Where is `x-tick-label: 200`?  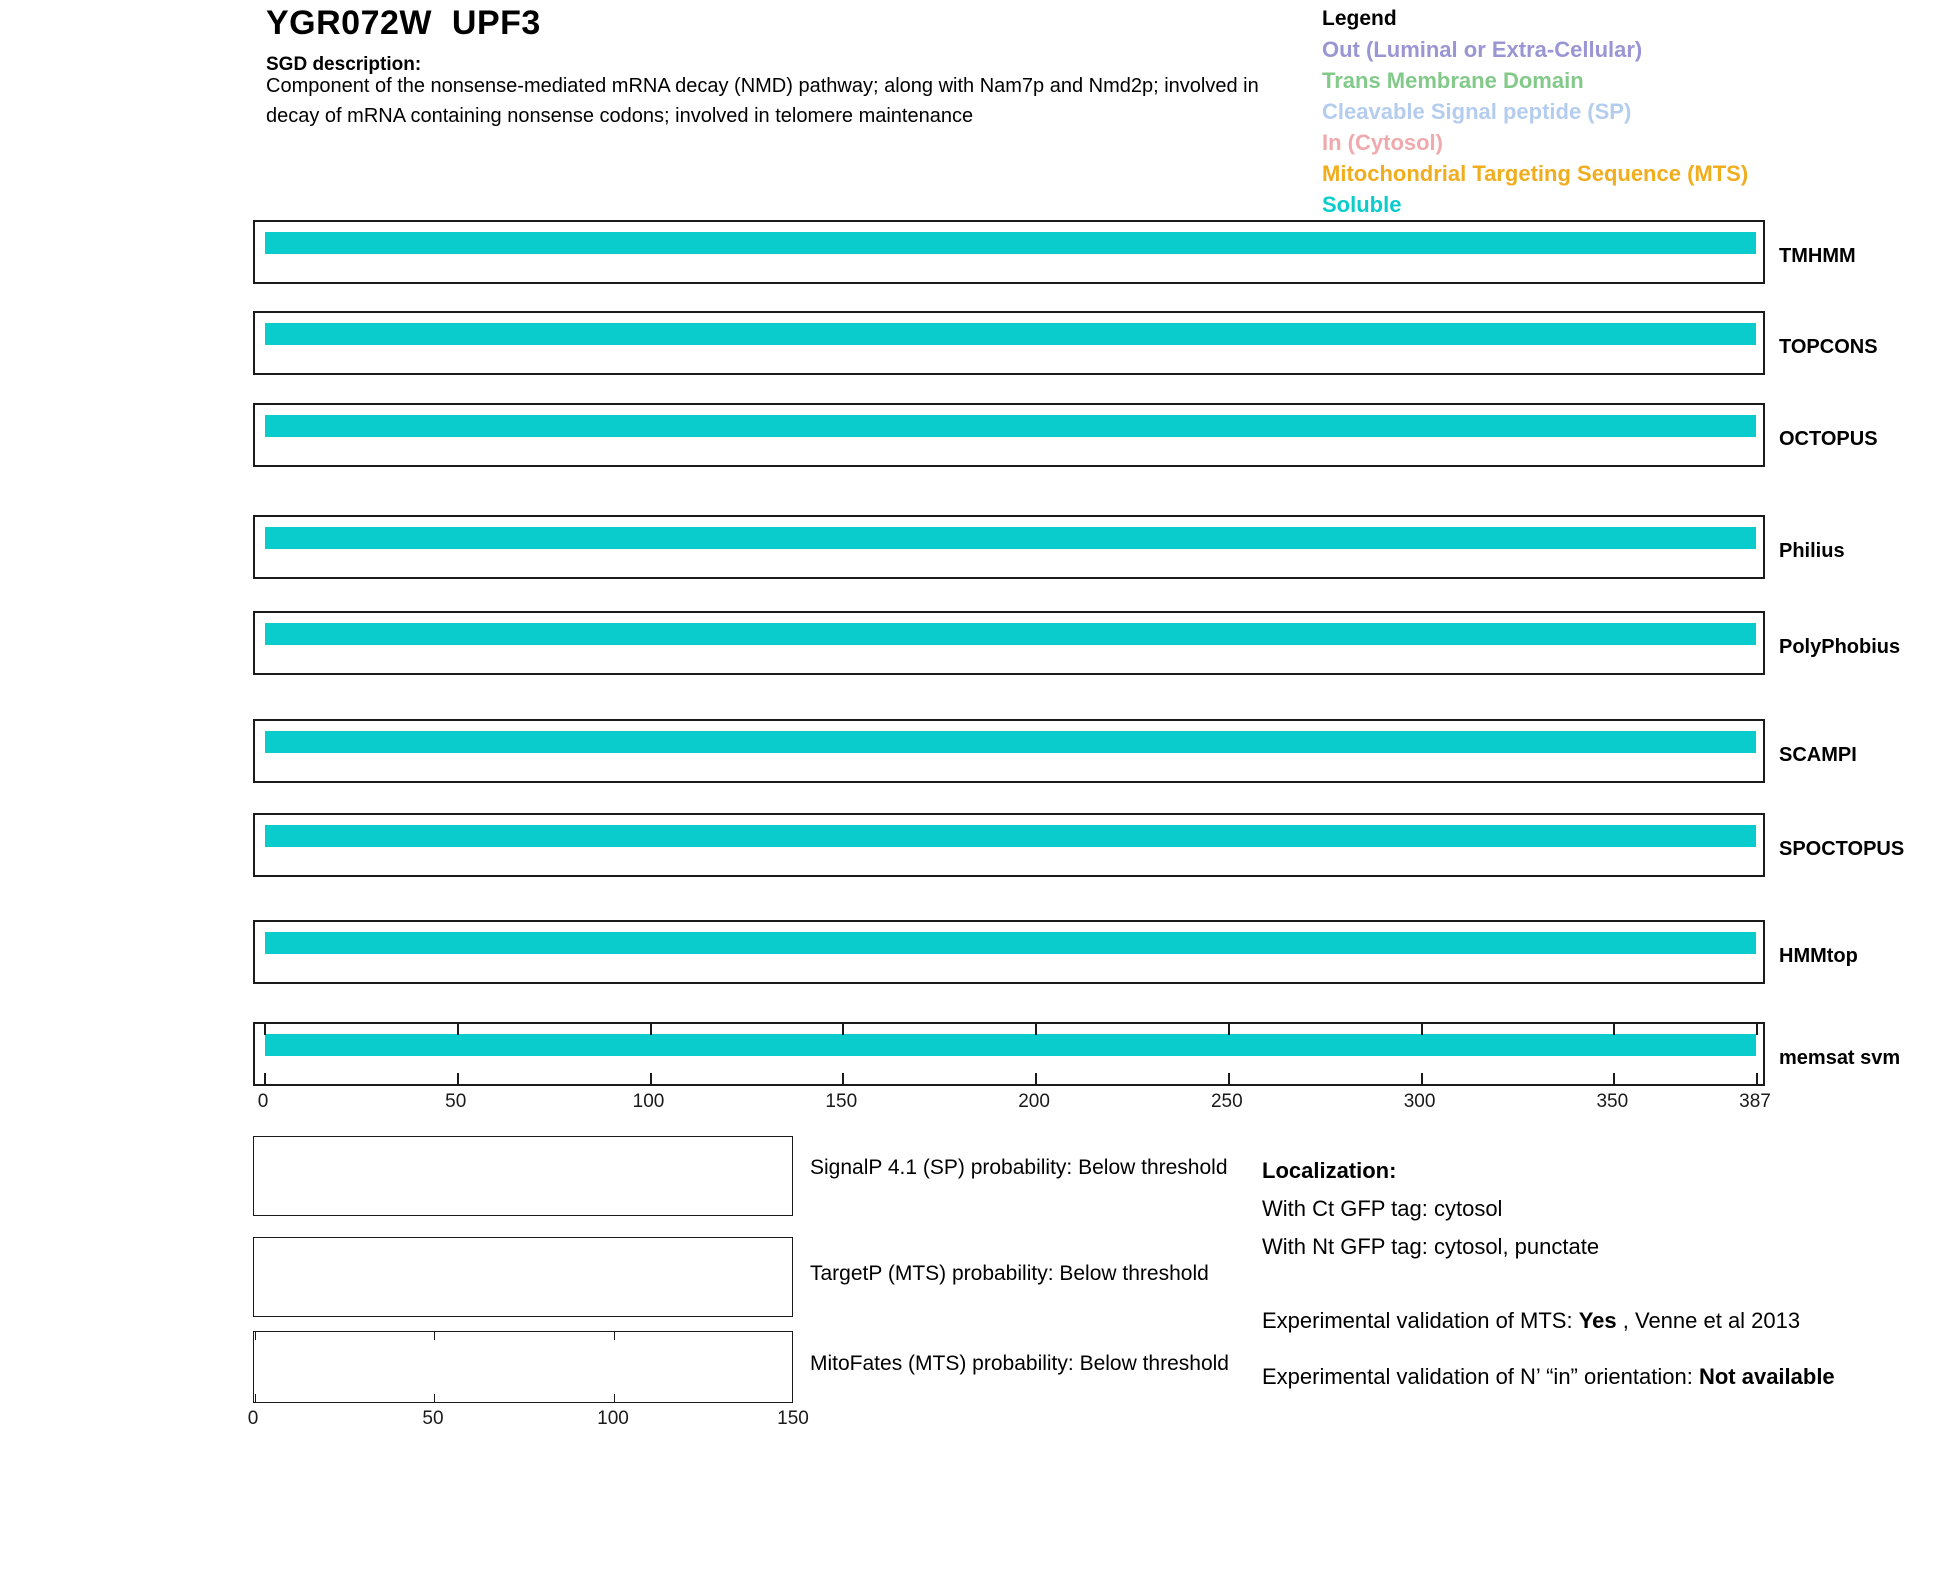 x-tick-label: 200 is located at coordinates (1034, 1101).